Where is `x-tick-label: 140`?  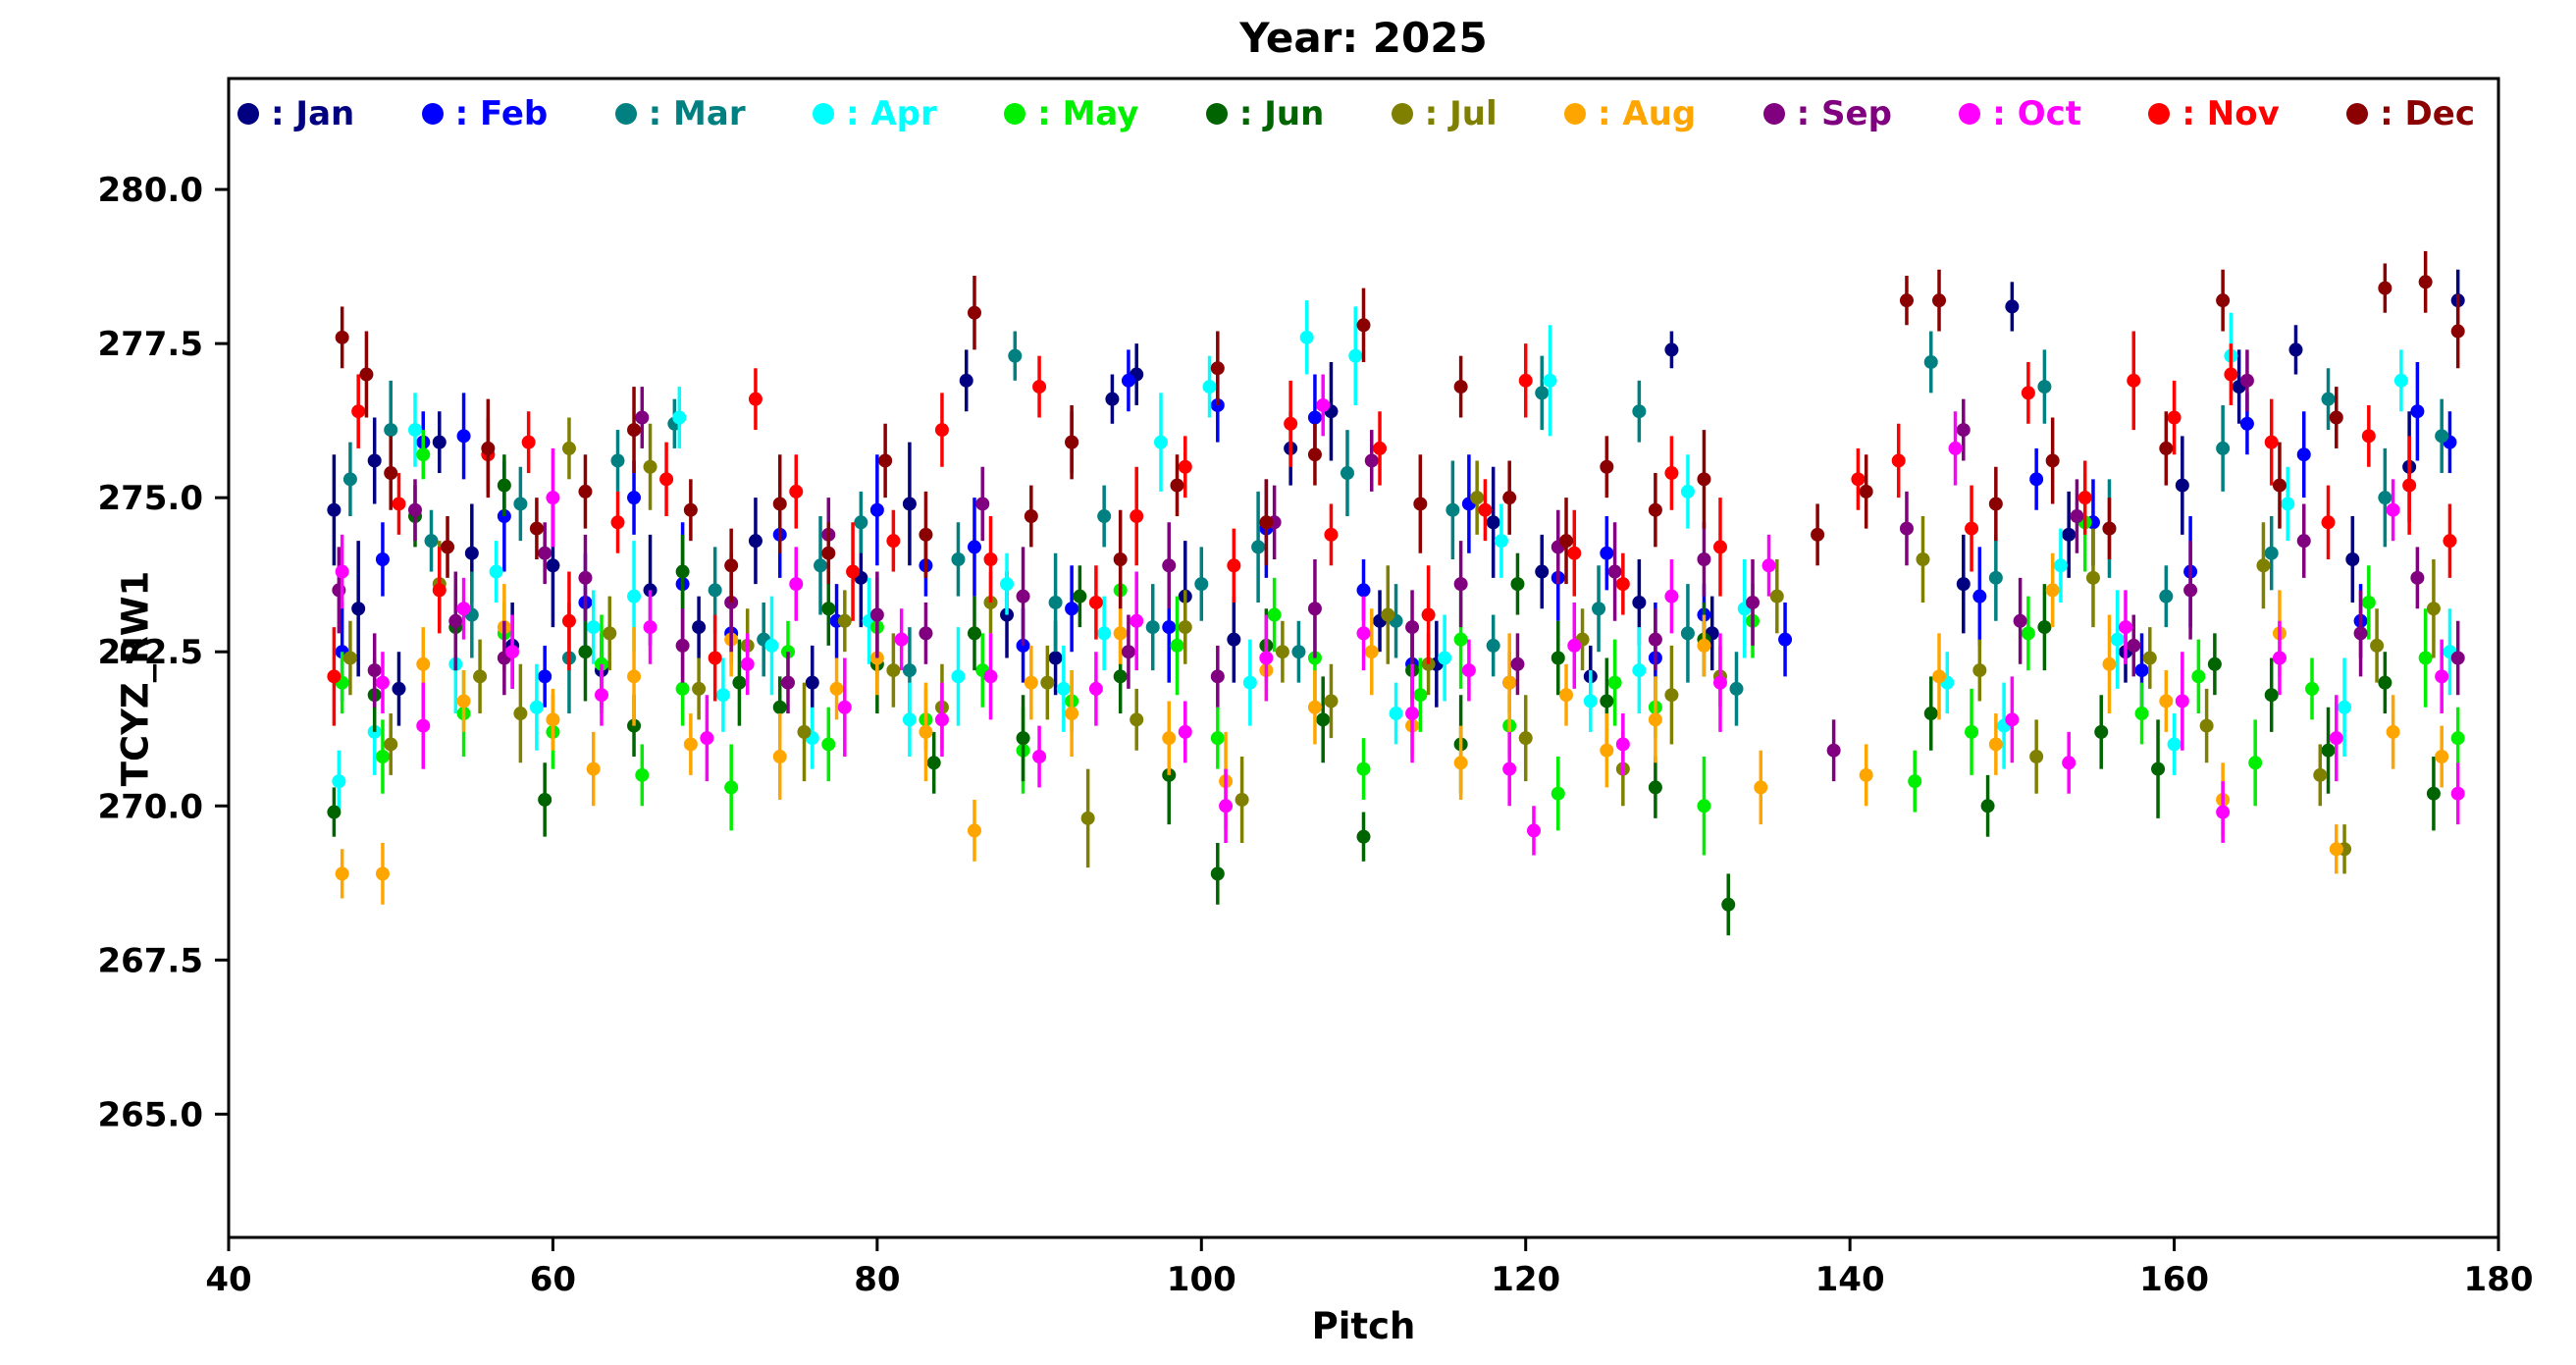 x-tick-label: 140 is located at coordinates (1850, 1279).